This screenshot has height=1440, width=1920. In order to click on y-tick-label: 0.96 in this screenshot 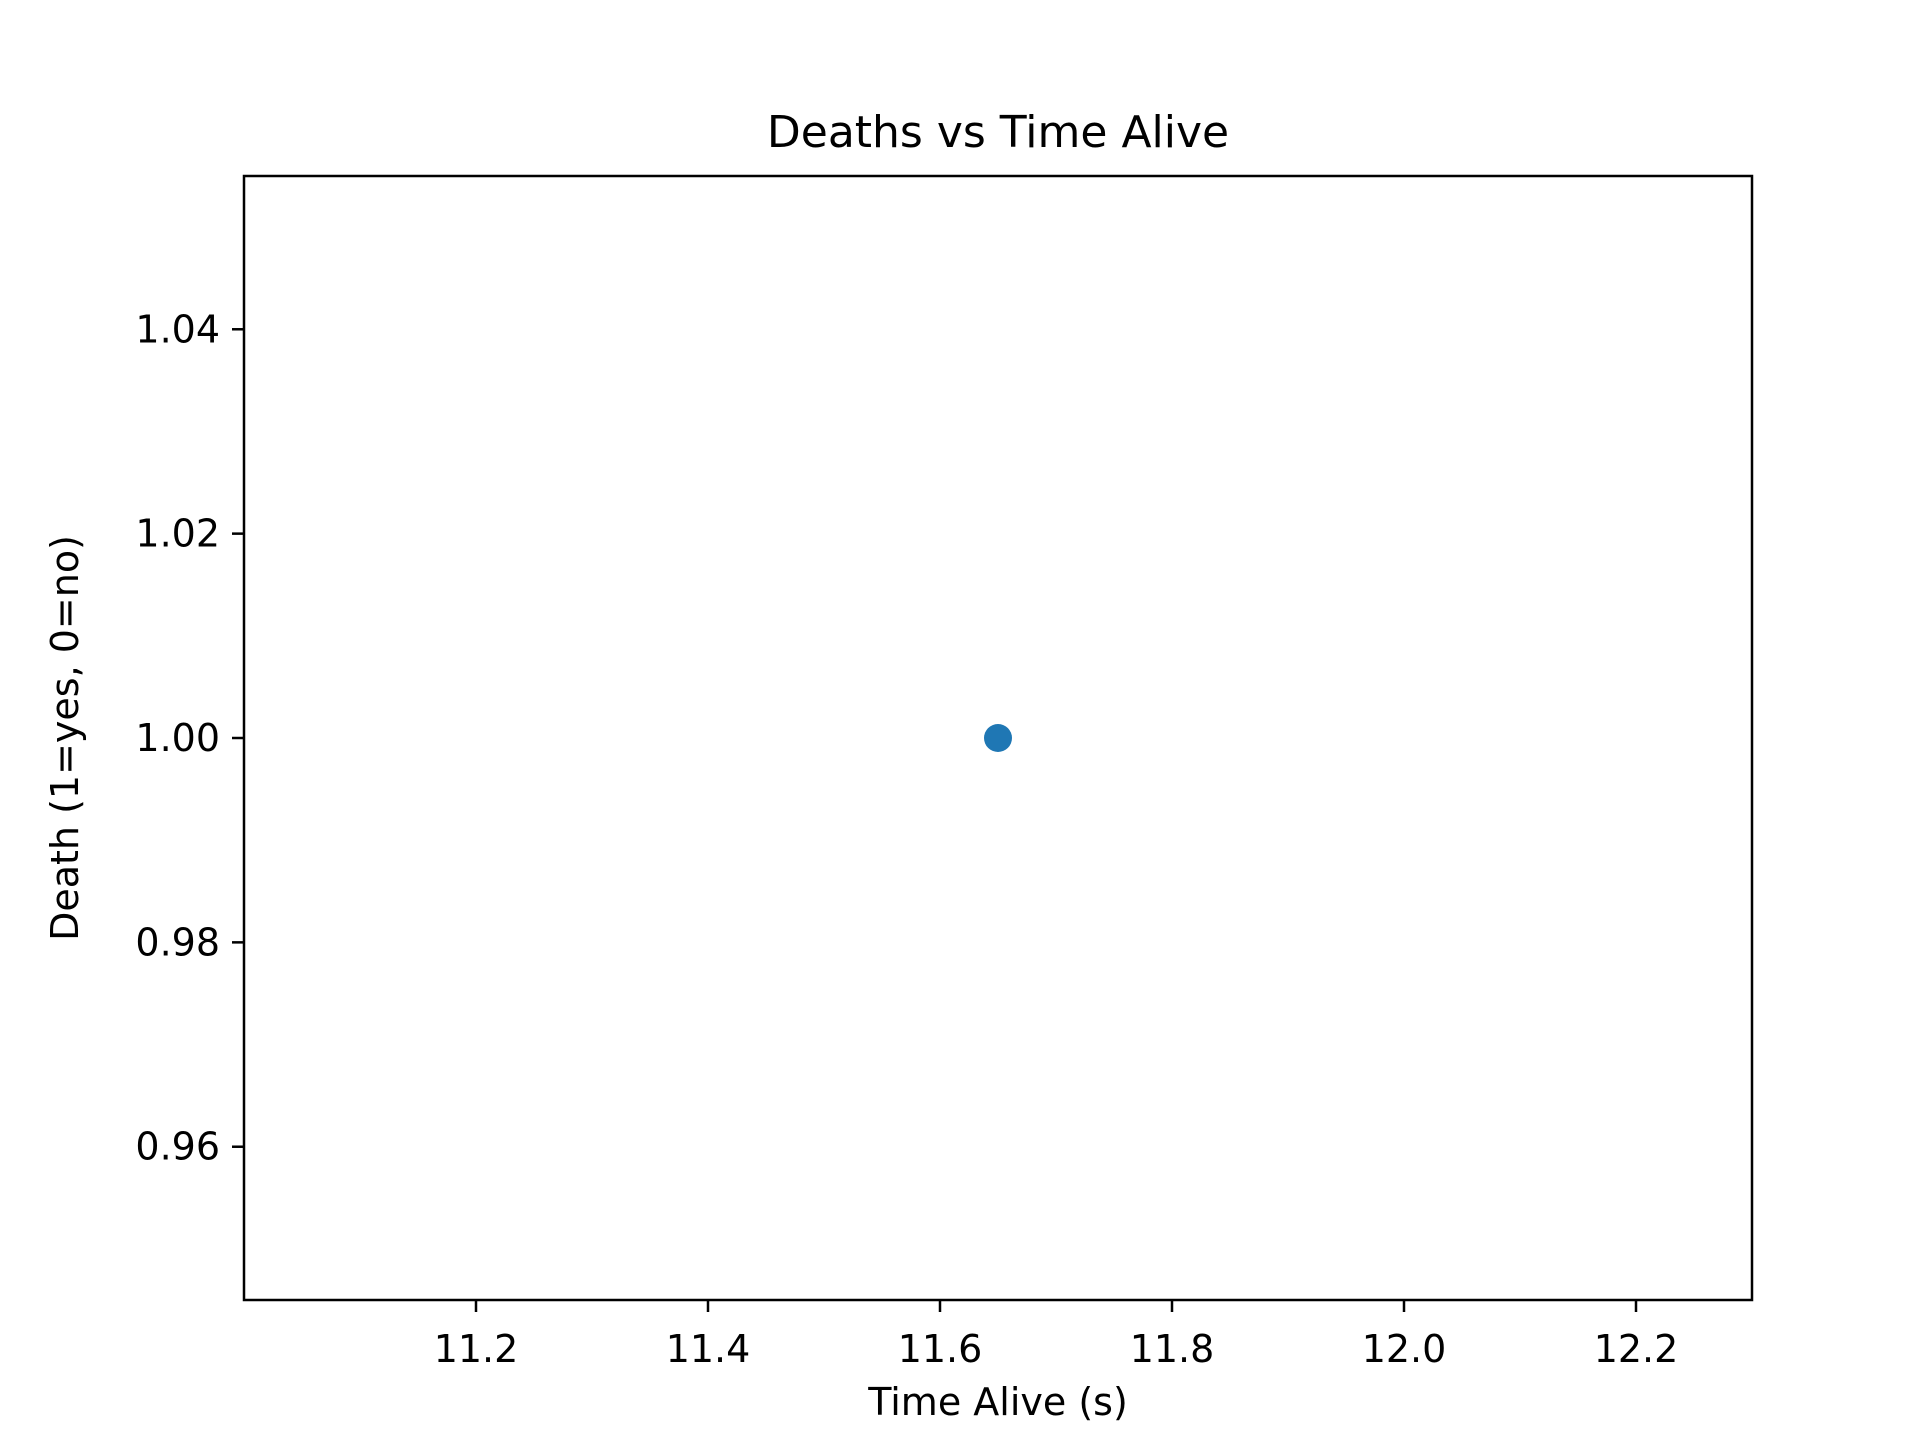, I will do `click(177, 1147)`.